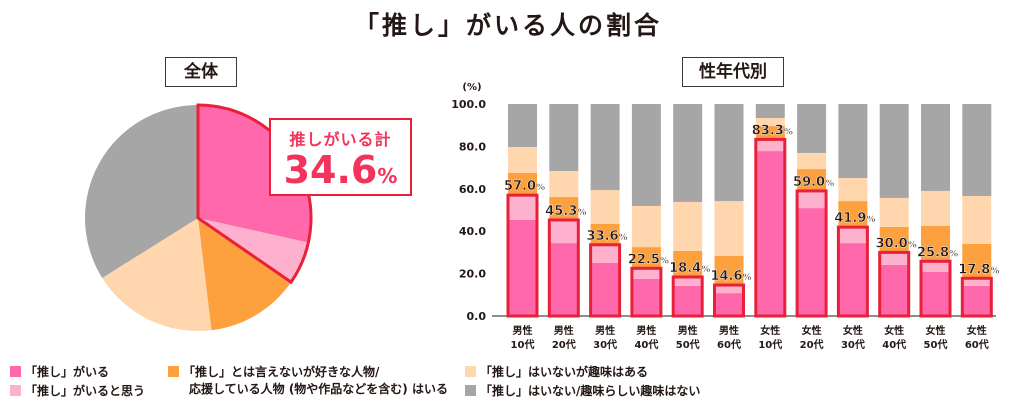 The image size is (1016, 402). I want to click on callout-unit: %, so click(387, 176).